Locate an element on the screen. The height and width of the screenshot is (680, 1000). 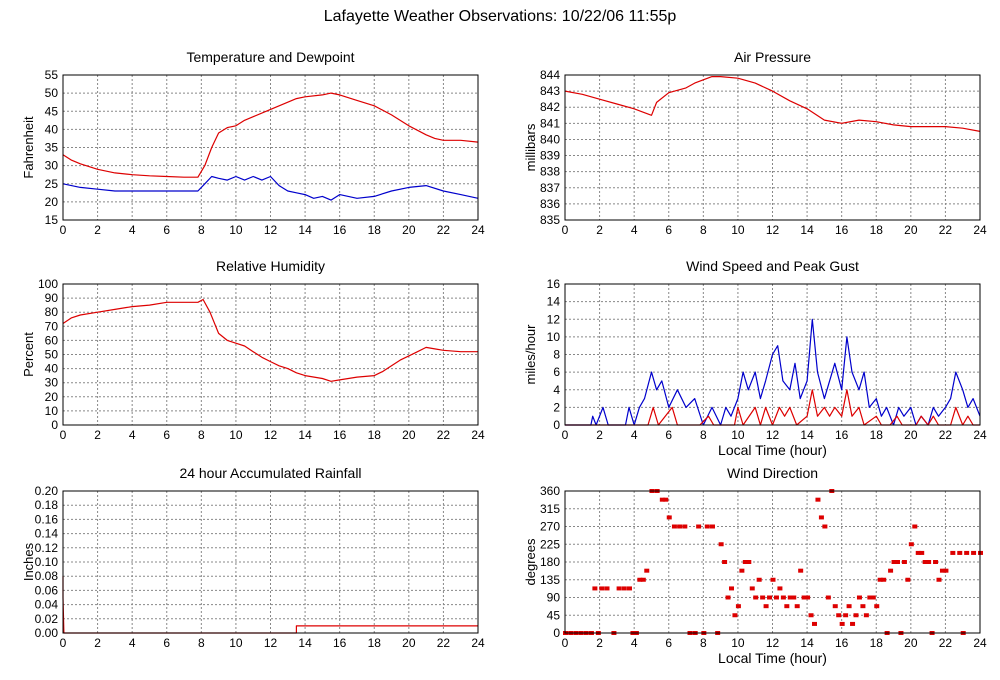
y-tick-label: 0.02 is located at coordinates (47, 619).